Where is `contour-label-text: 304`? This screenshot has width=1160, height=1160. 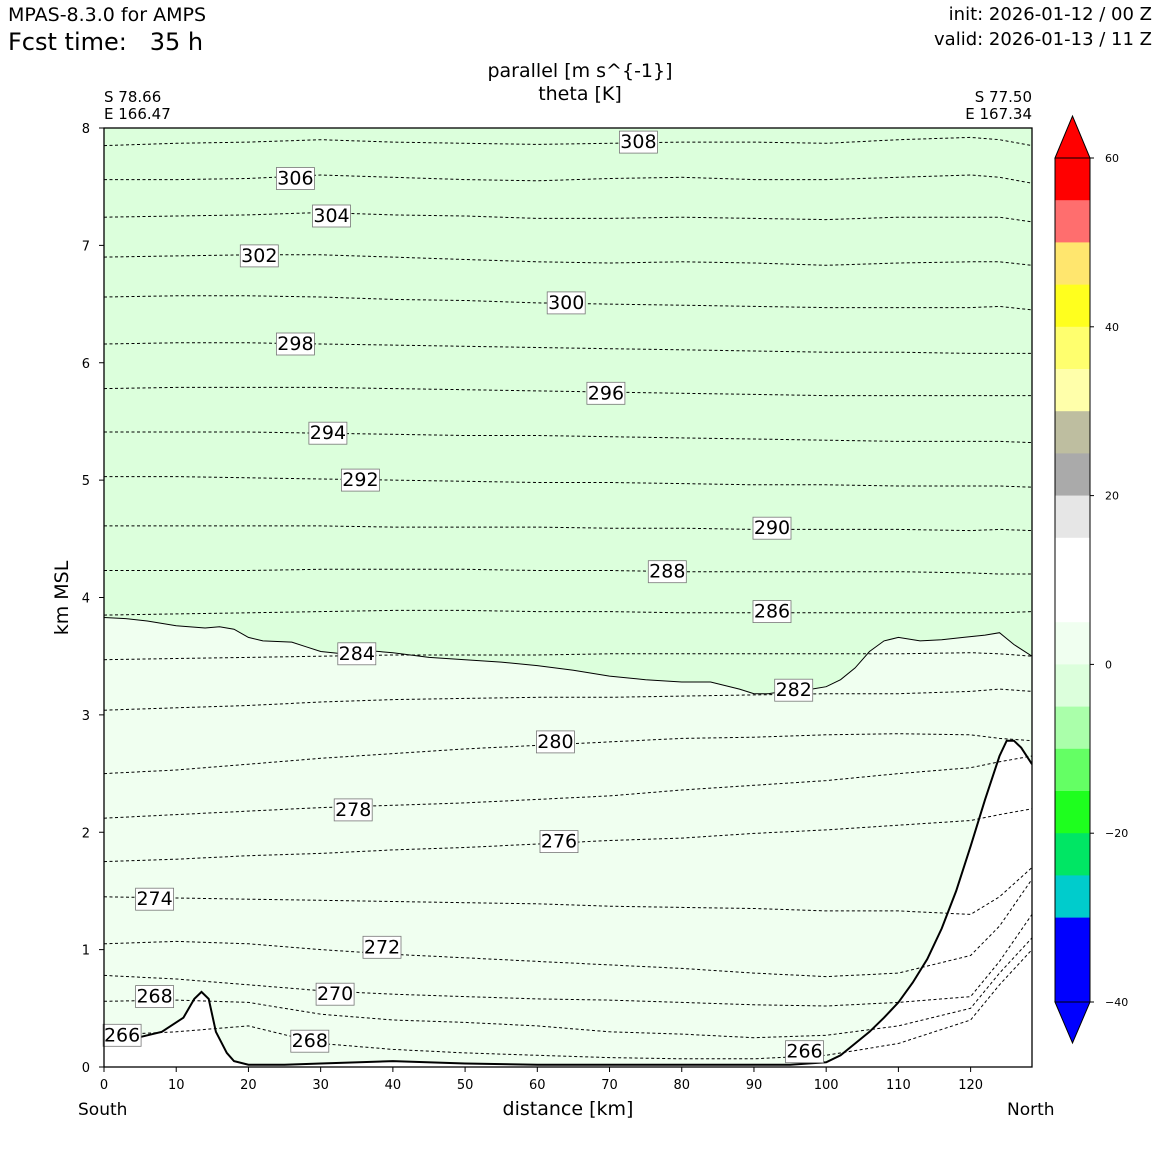 contour-label-text: 304 is located at coordinates (331, 216).